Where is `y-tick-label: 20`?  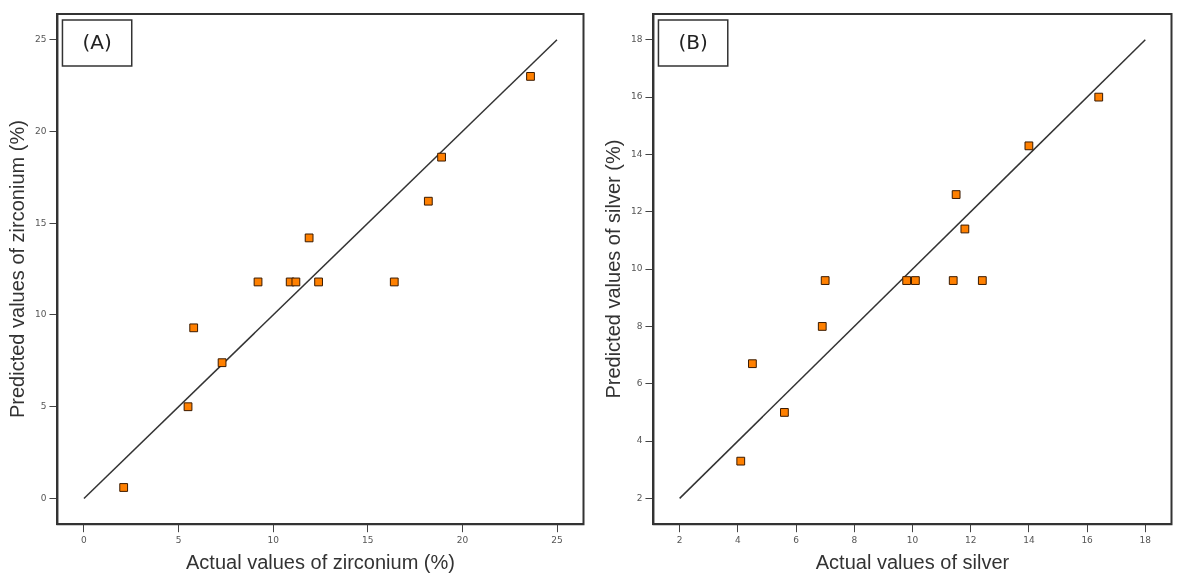
y-tick-label: 20 is located at coordinates (41, 130).